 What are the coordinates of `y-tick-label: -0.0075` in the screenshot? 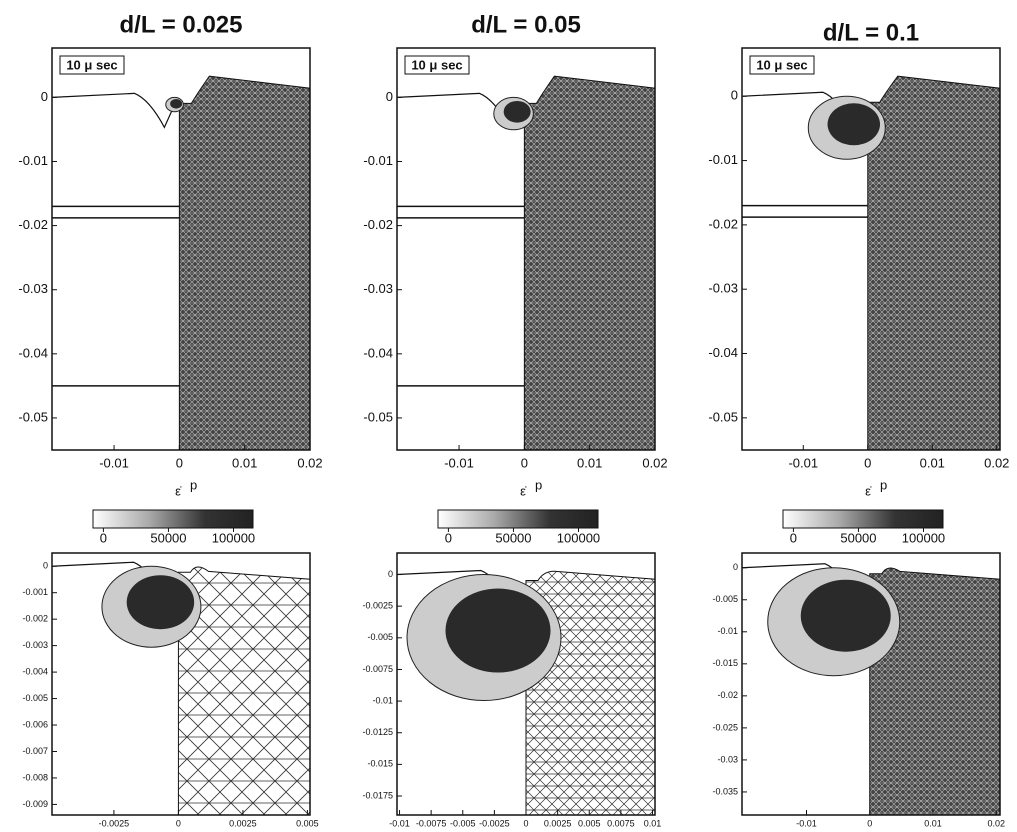 It's located at (377, 669).